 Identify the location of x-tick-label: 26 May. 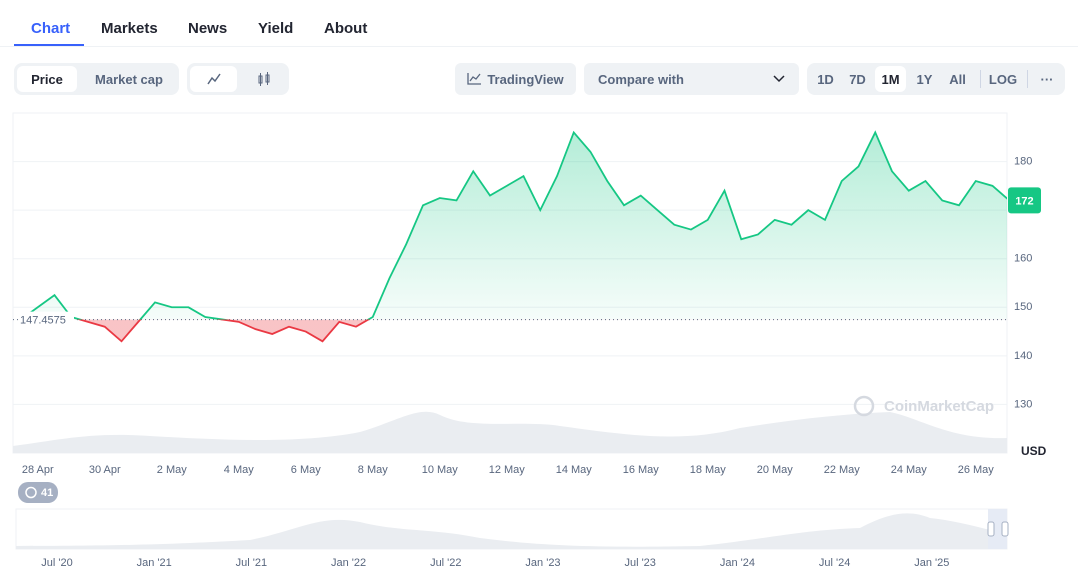
(976, 470).